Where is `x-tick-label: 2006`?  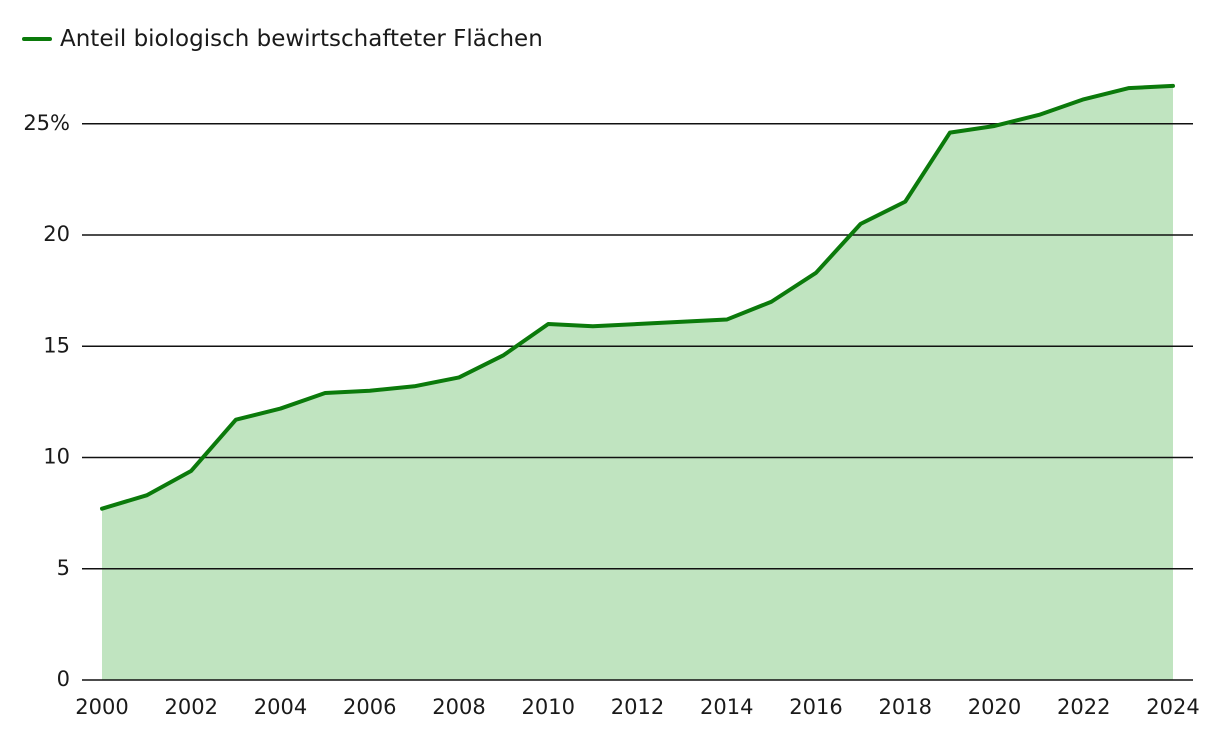 x-tick-label: 2006 is located at coordinates (369, 707).